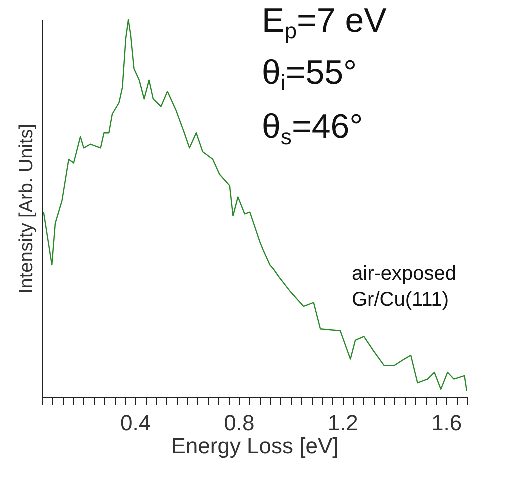 The image size is (511, 500). I want to click on y-axis-title: Intensity [Arb. Units], so click(27, 209).